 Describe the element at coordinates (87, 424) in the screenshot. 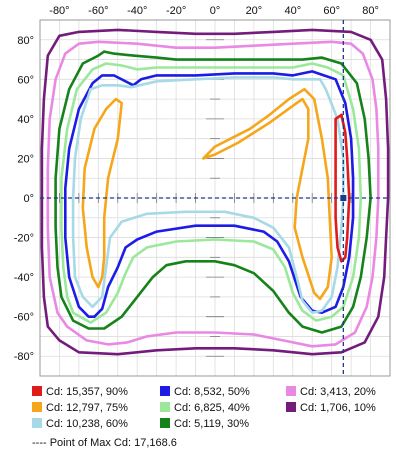

I see `legend-label: Cd: 10,238, 60%` at that location.